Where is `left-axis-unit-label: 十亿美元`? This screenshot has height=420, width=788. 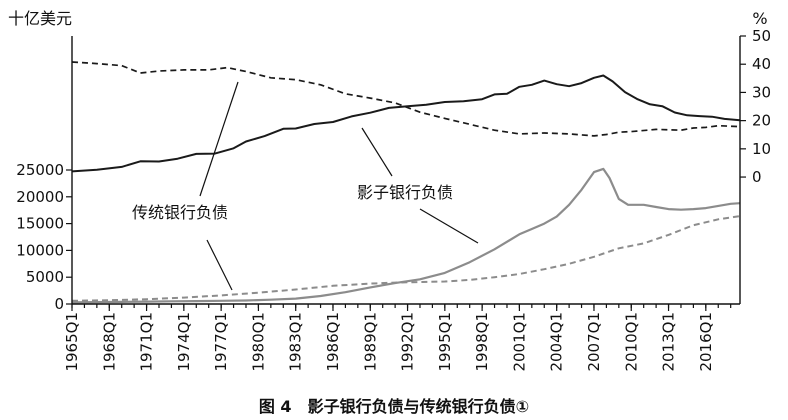
left-axis-unit-label: 十亿美元 is located at coordinates (40, 18).